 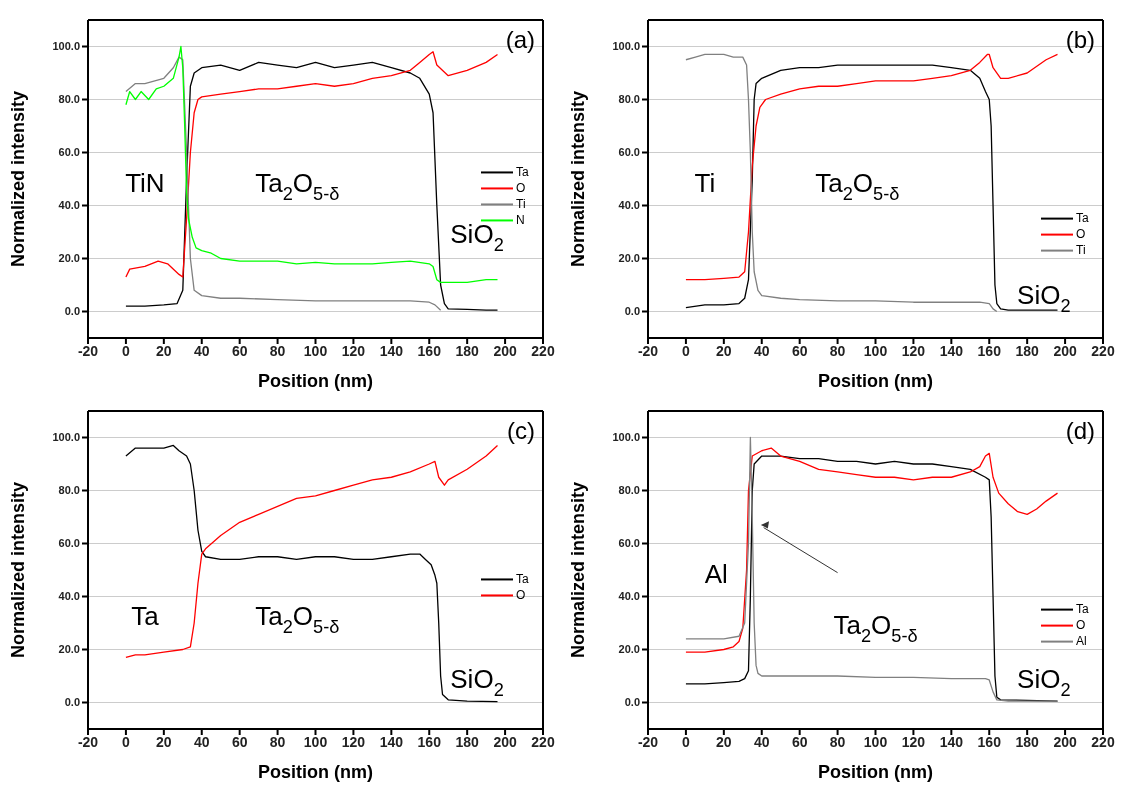 I want to click on legend-label: N, so click(x=520, y=219).